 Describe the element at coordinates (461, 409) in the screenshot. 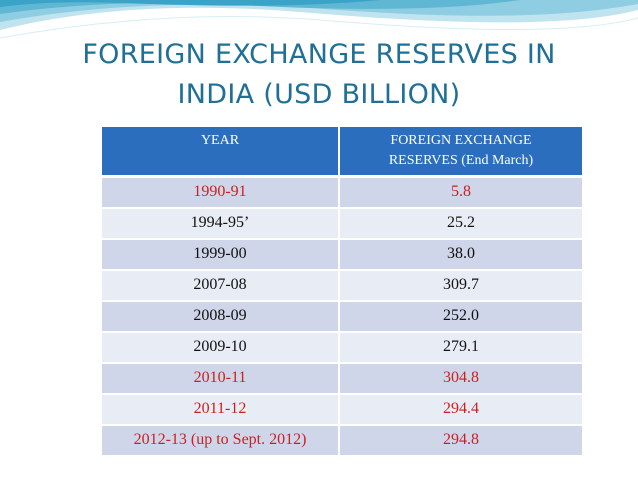

I see `value-cell: 294.4` at that location.